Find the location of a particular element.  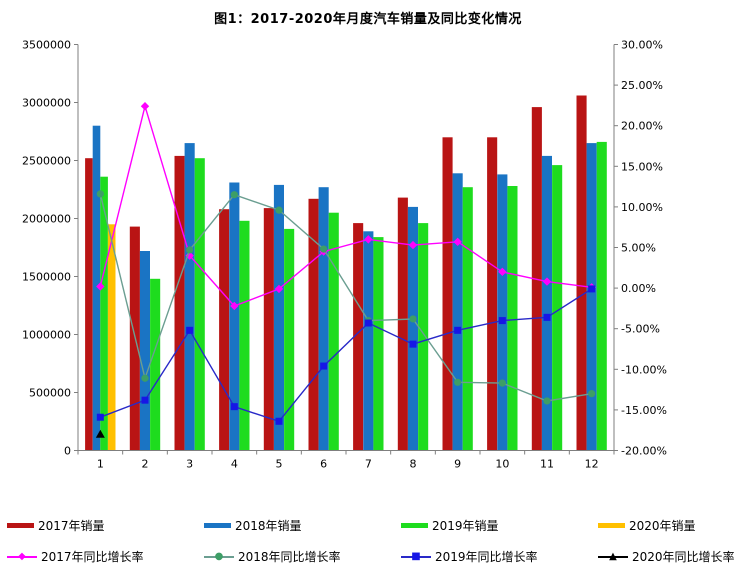

bar-2020-sales-m1 is located at coordinates (111, 337).